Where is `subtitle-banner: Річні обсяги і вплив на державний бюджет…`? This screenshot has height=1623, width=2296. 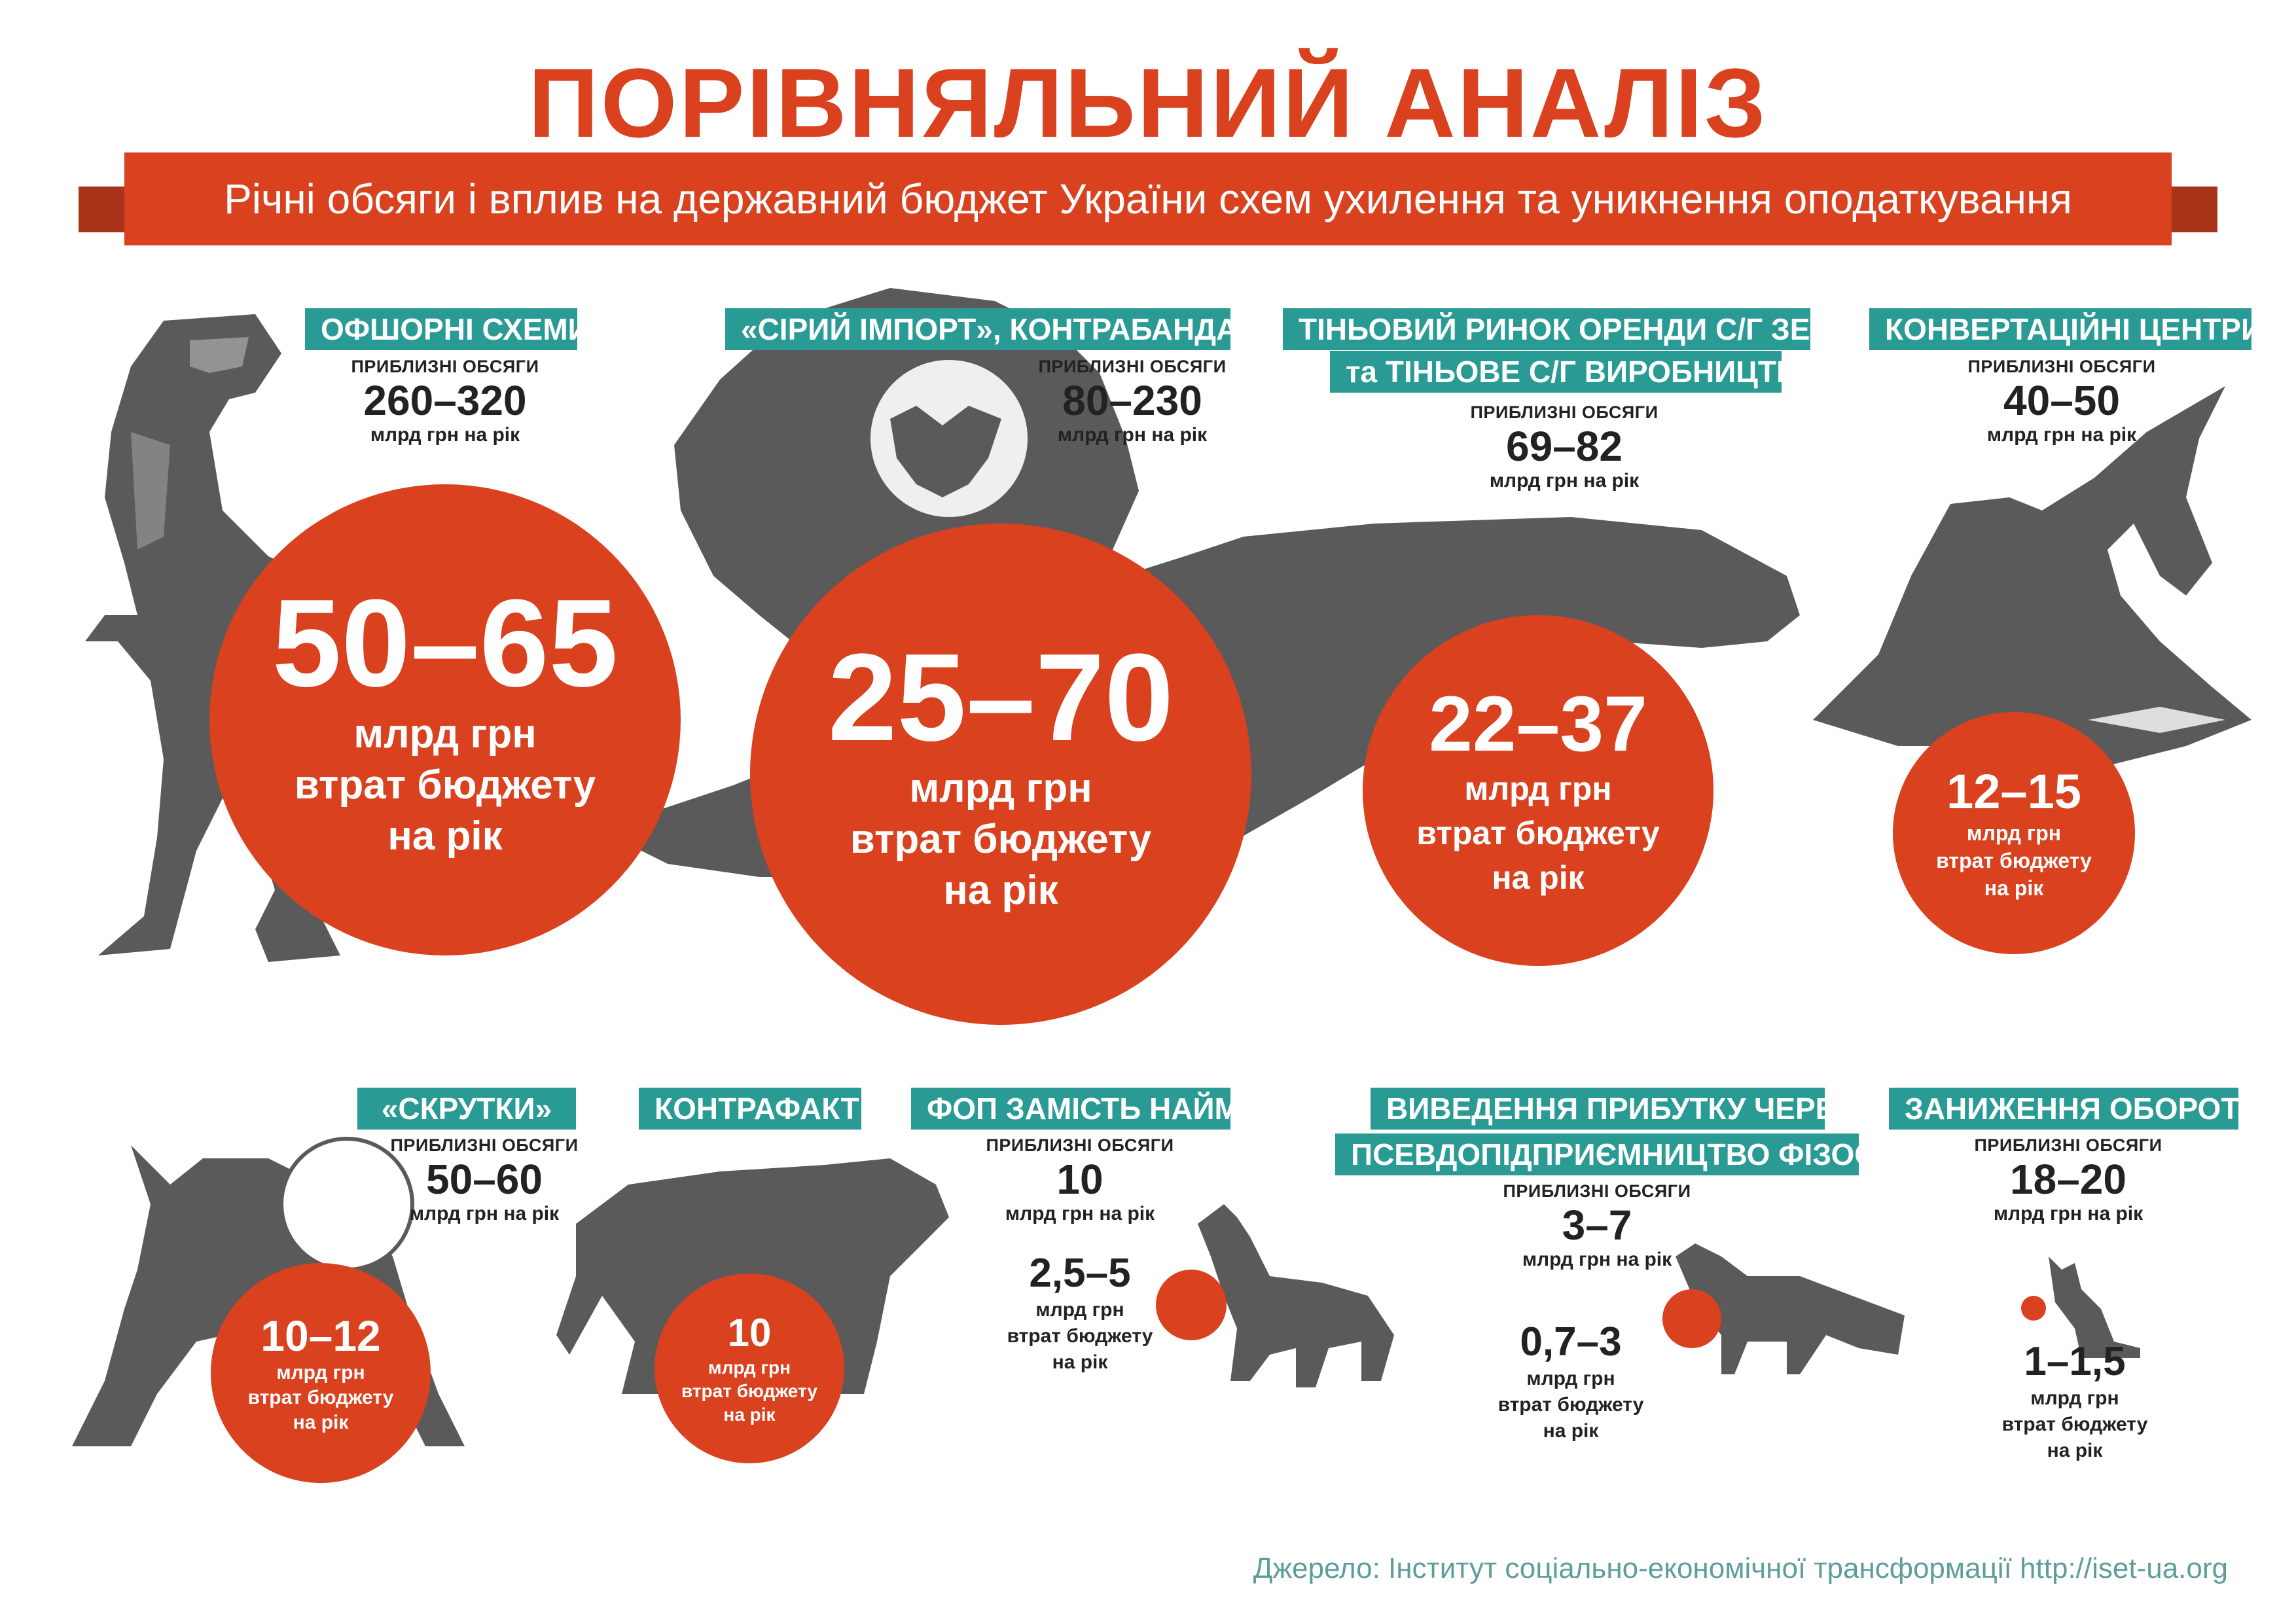
subtitle-banner: Річні обсяги і вплив на державний бюджет… is located at coordinates (1148, 210).